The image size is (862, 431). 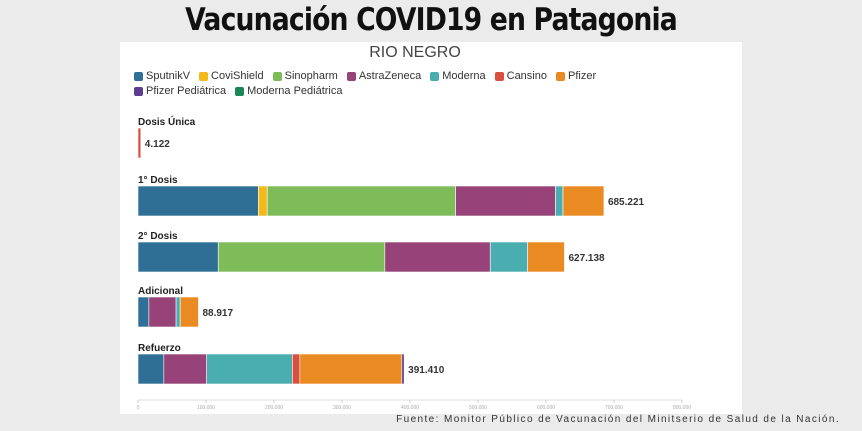 I want to click on legend-label: AstraZeneca, so click(x=390, y=76).